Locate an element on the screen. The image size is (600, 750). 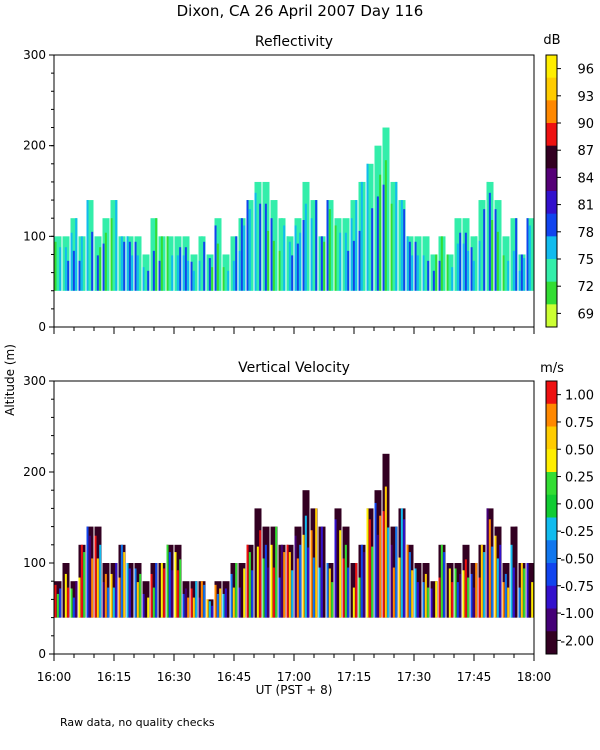
x-tick-label: 16:15 is located at coordinates (114, 677).